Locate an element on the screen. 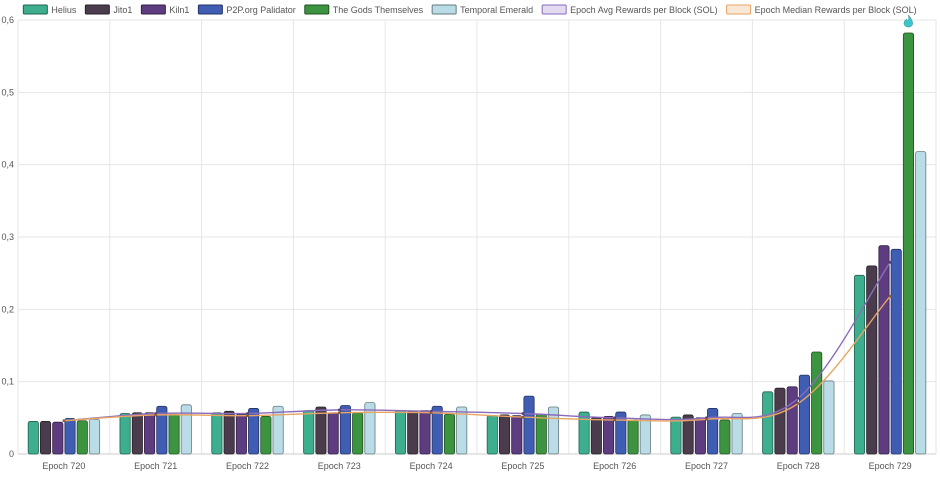  legend-label-kiln1: Kiln1 is located at coordinates (179, 10).